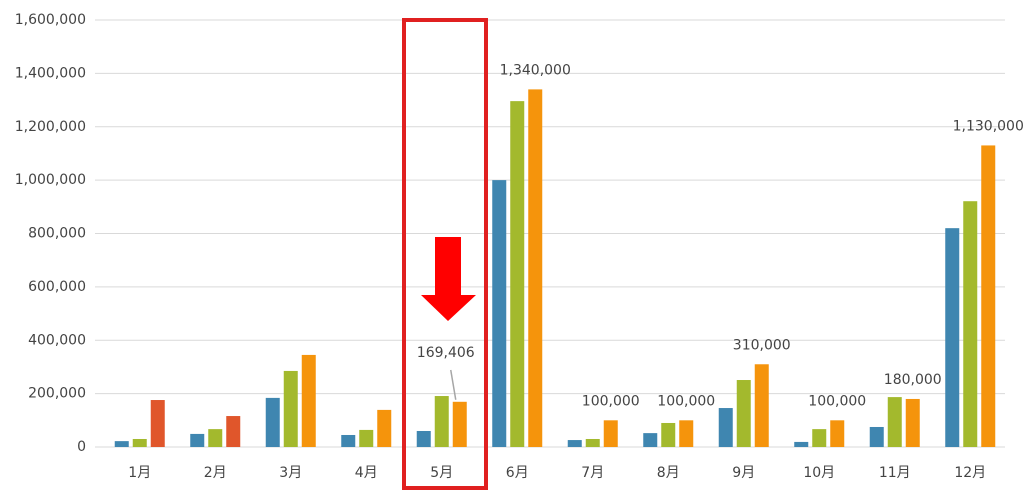  What do you see at coordinates (913, 380) in the screenshot?
I see `value-label: 180,000` at bounding box center [913, 380].